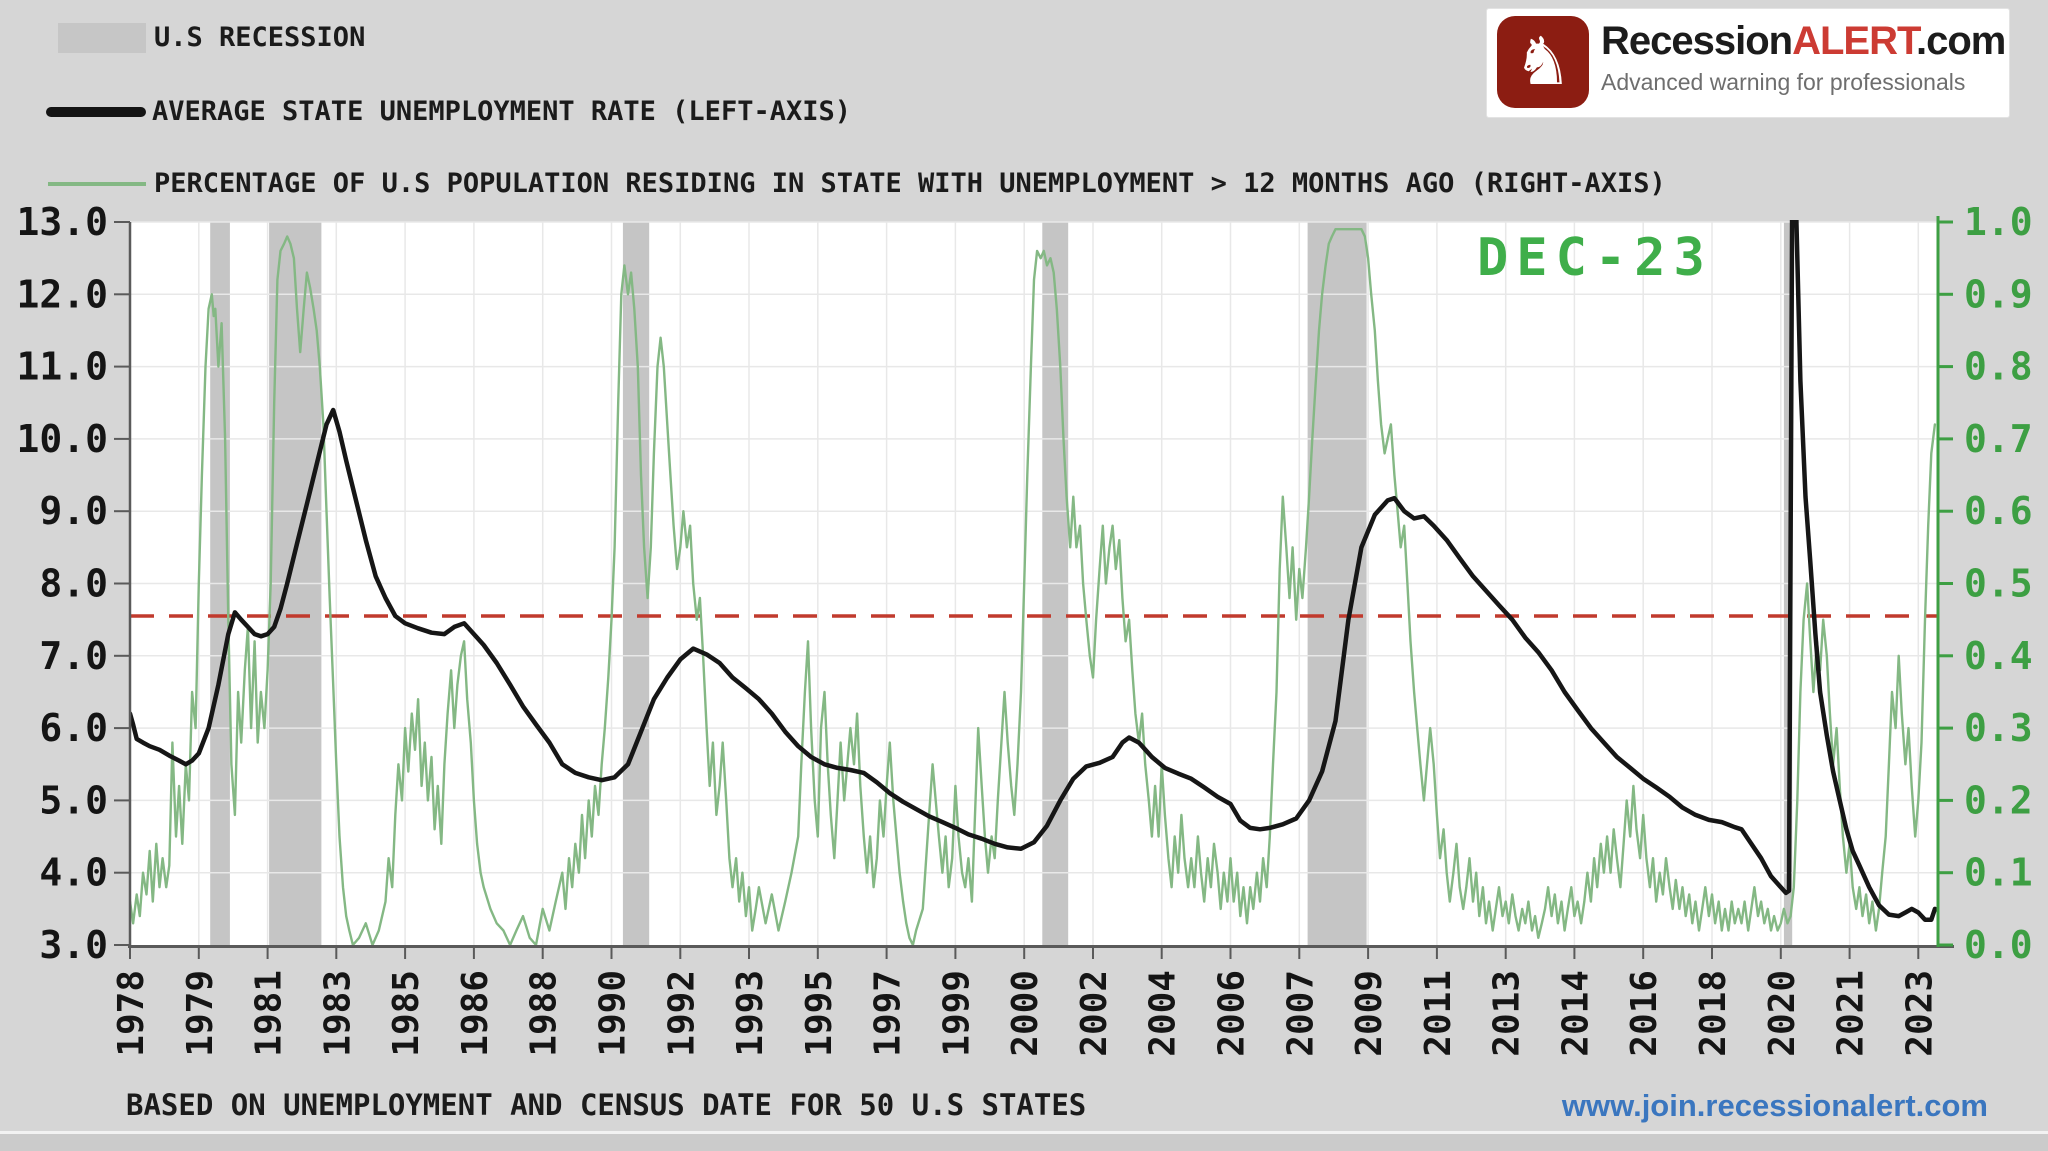 The image size is (2048, 1151). I want to click on x-axis-label: 1990, so click(613, 1013).